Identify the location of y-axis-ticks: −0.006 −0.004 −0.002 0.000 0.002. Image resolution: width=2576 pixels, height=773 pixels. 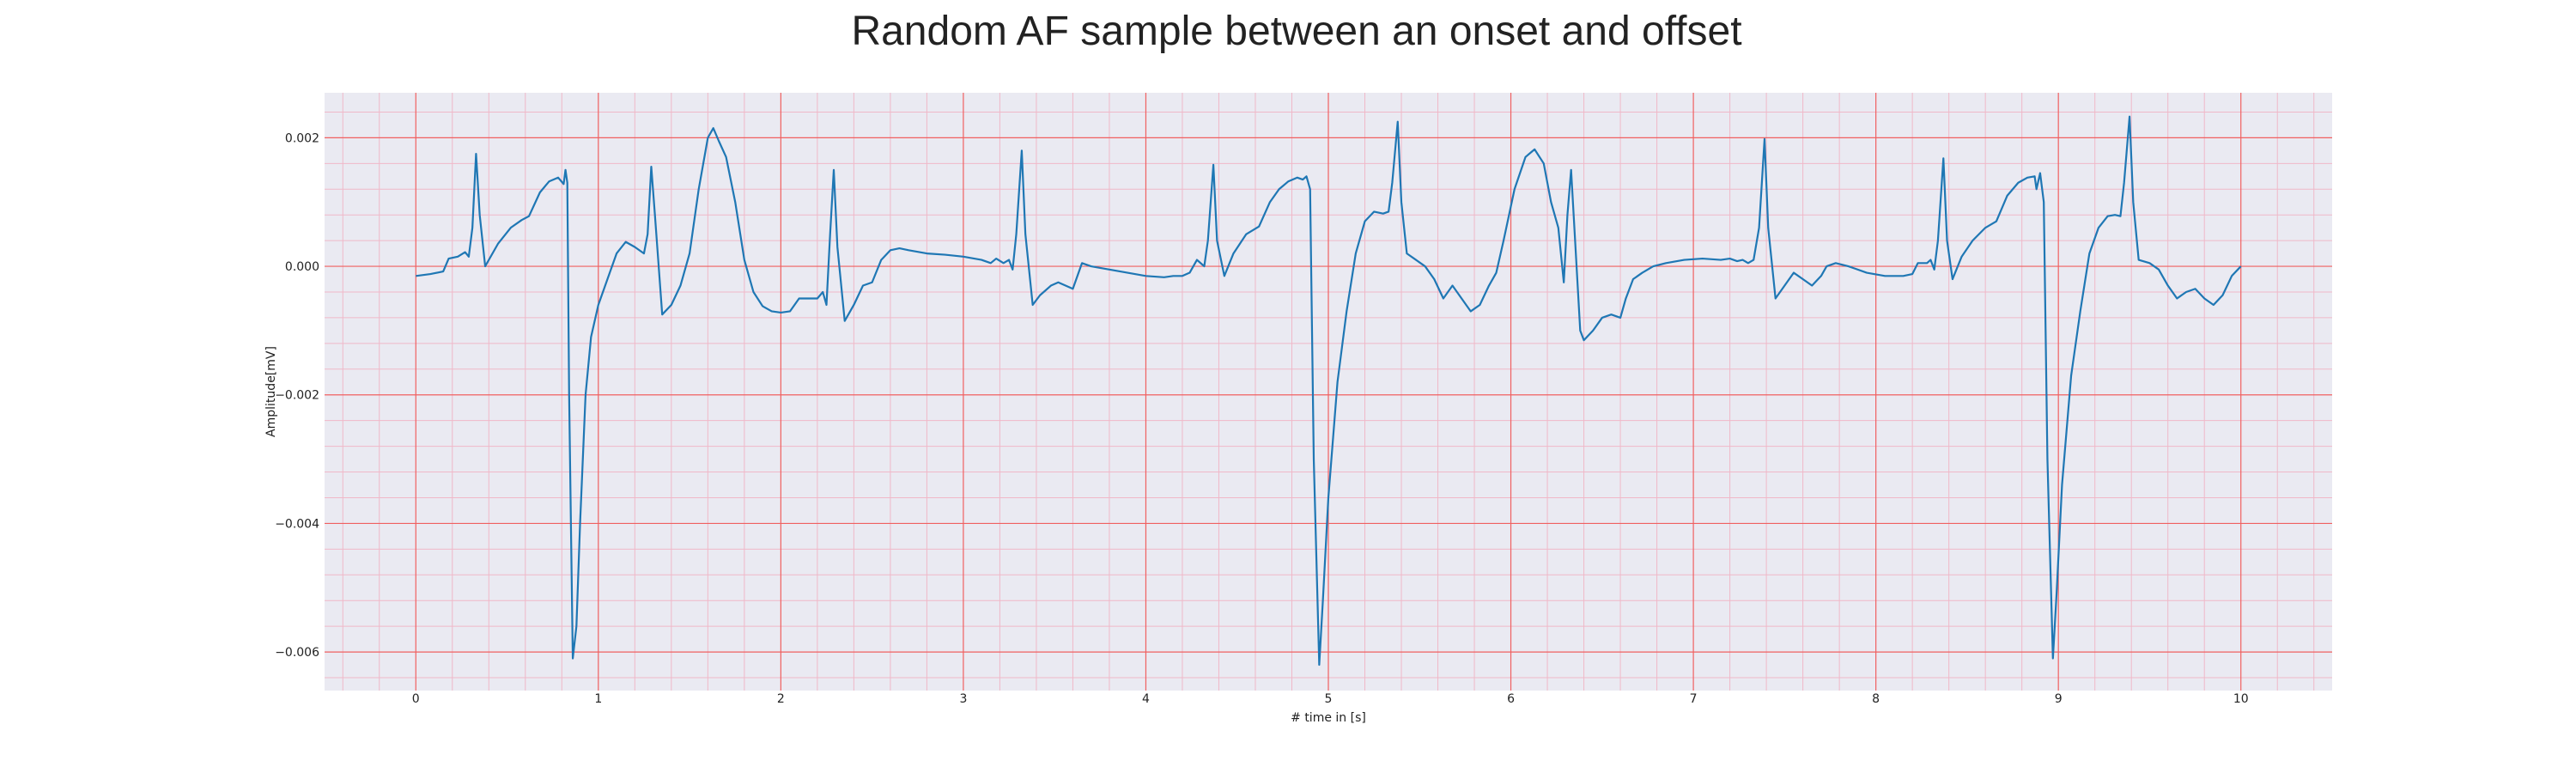
(297, 395).